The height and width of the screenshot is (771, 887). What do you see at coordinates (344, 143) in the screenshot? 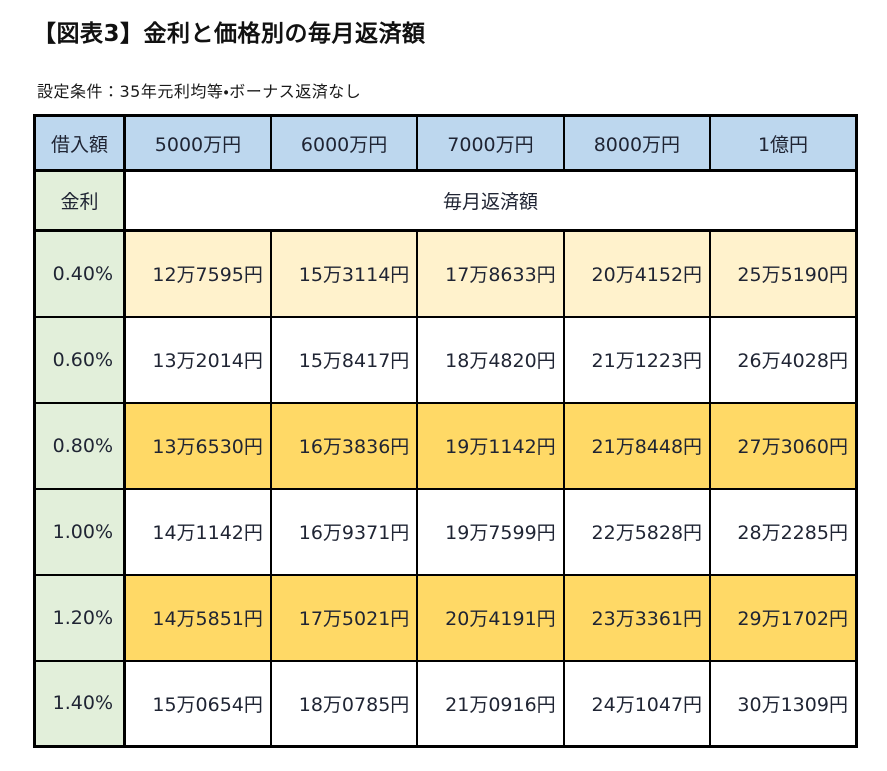
I see `column-header-cell: 6000万円` at bounding box center [344, 143].